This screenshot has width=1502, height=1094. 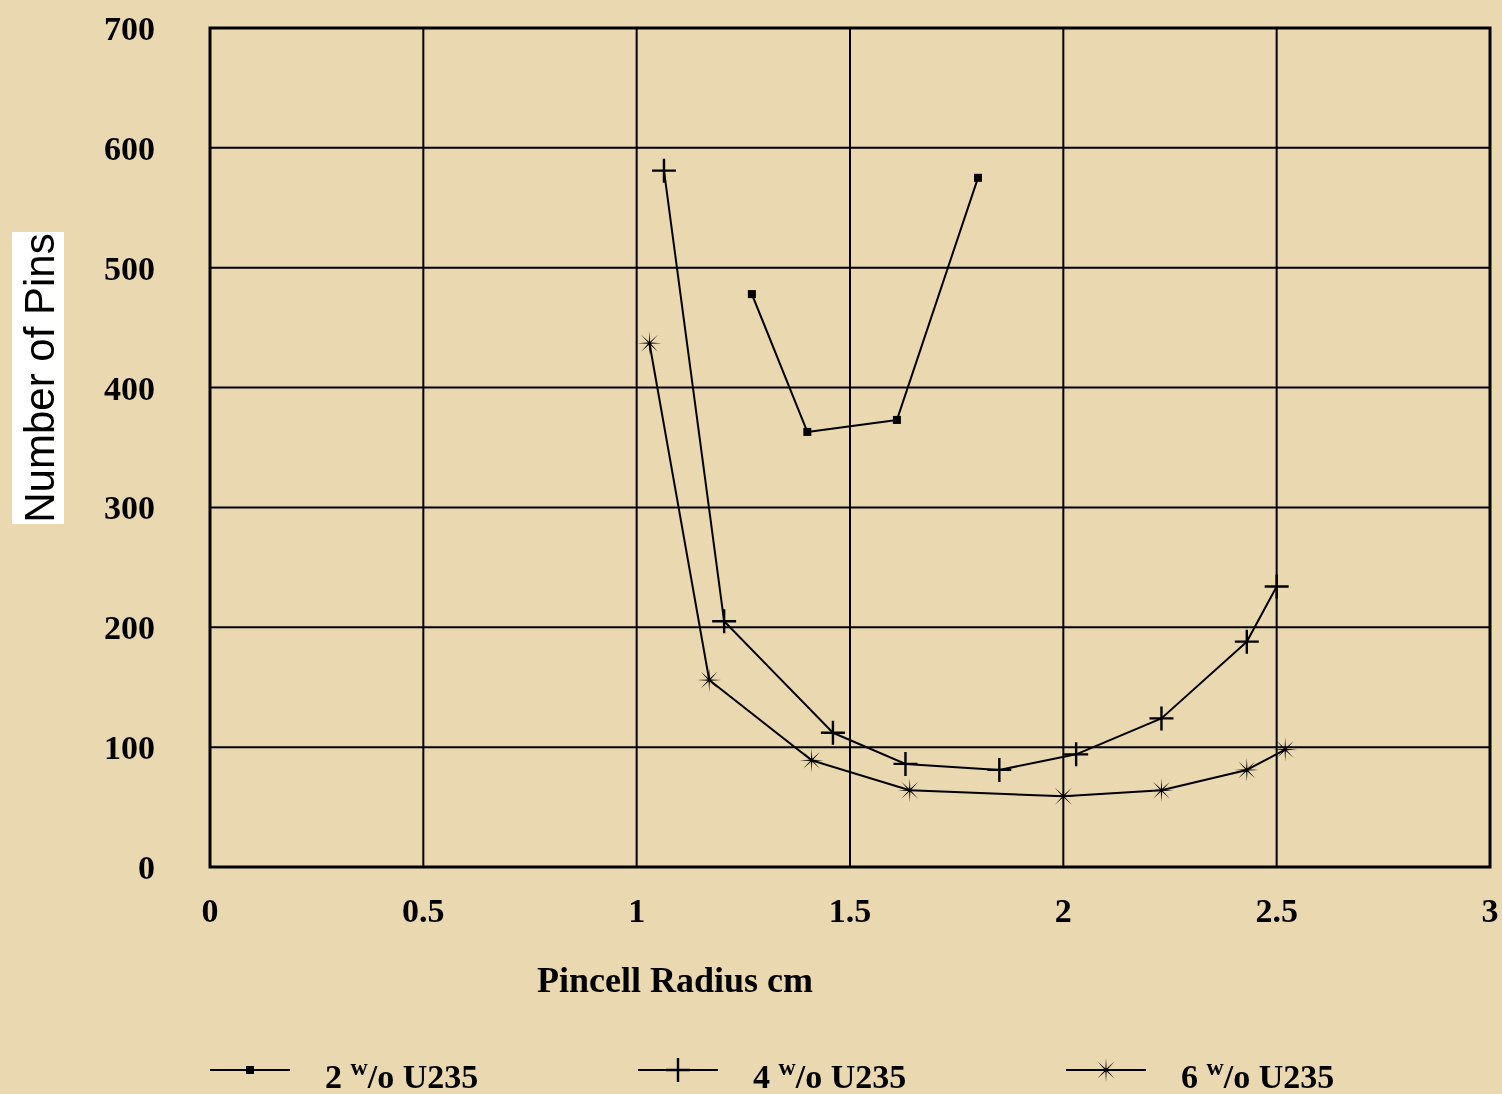 What do you see at coordinates (129, 508) in the screenshot?
I see `y-tick-label: 300` at bounding box center [129, 508].